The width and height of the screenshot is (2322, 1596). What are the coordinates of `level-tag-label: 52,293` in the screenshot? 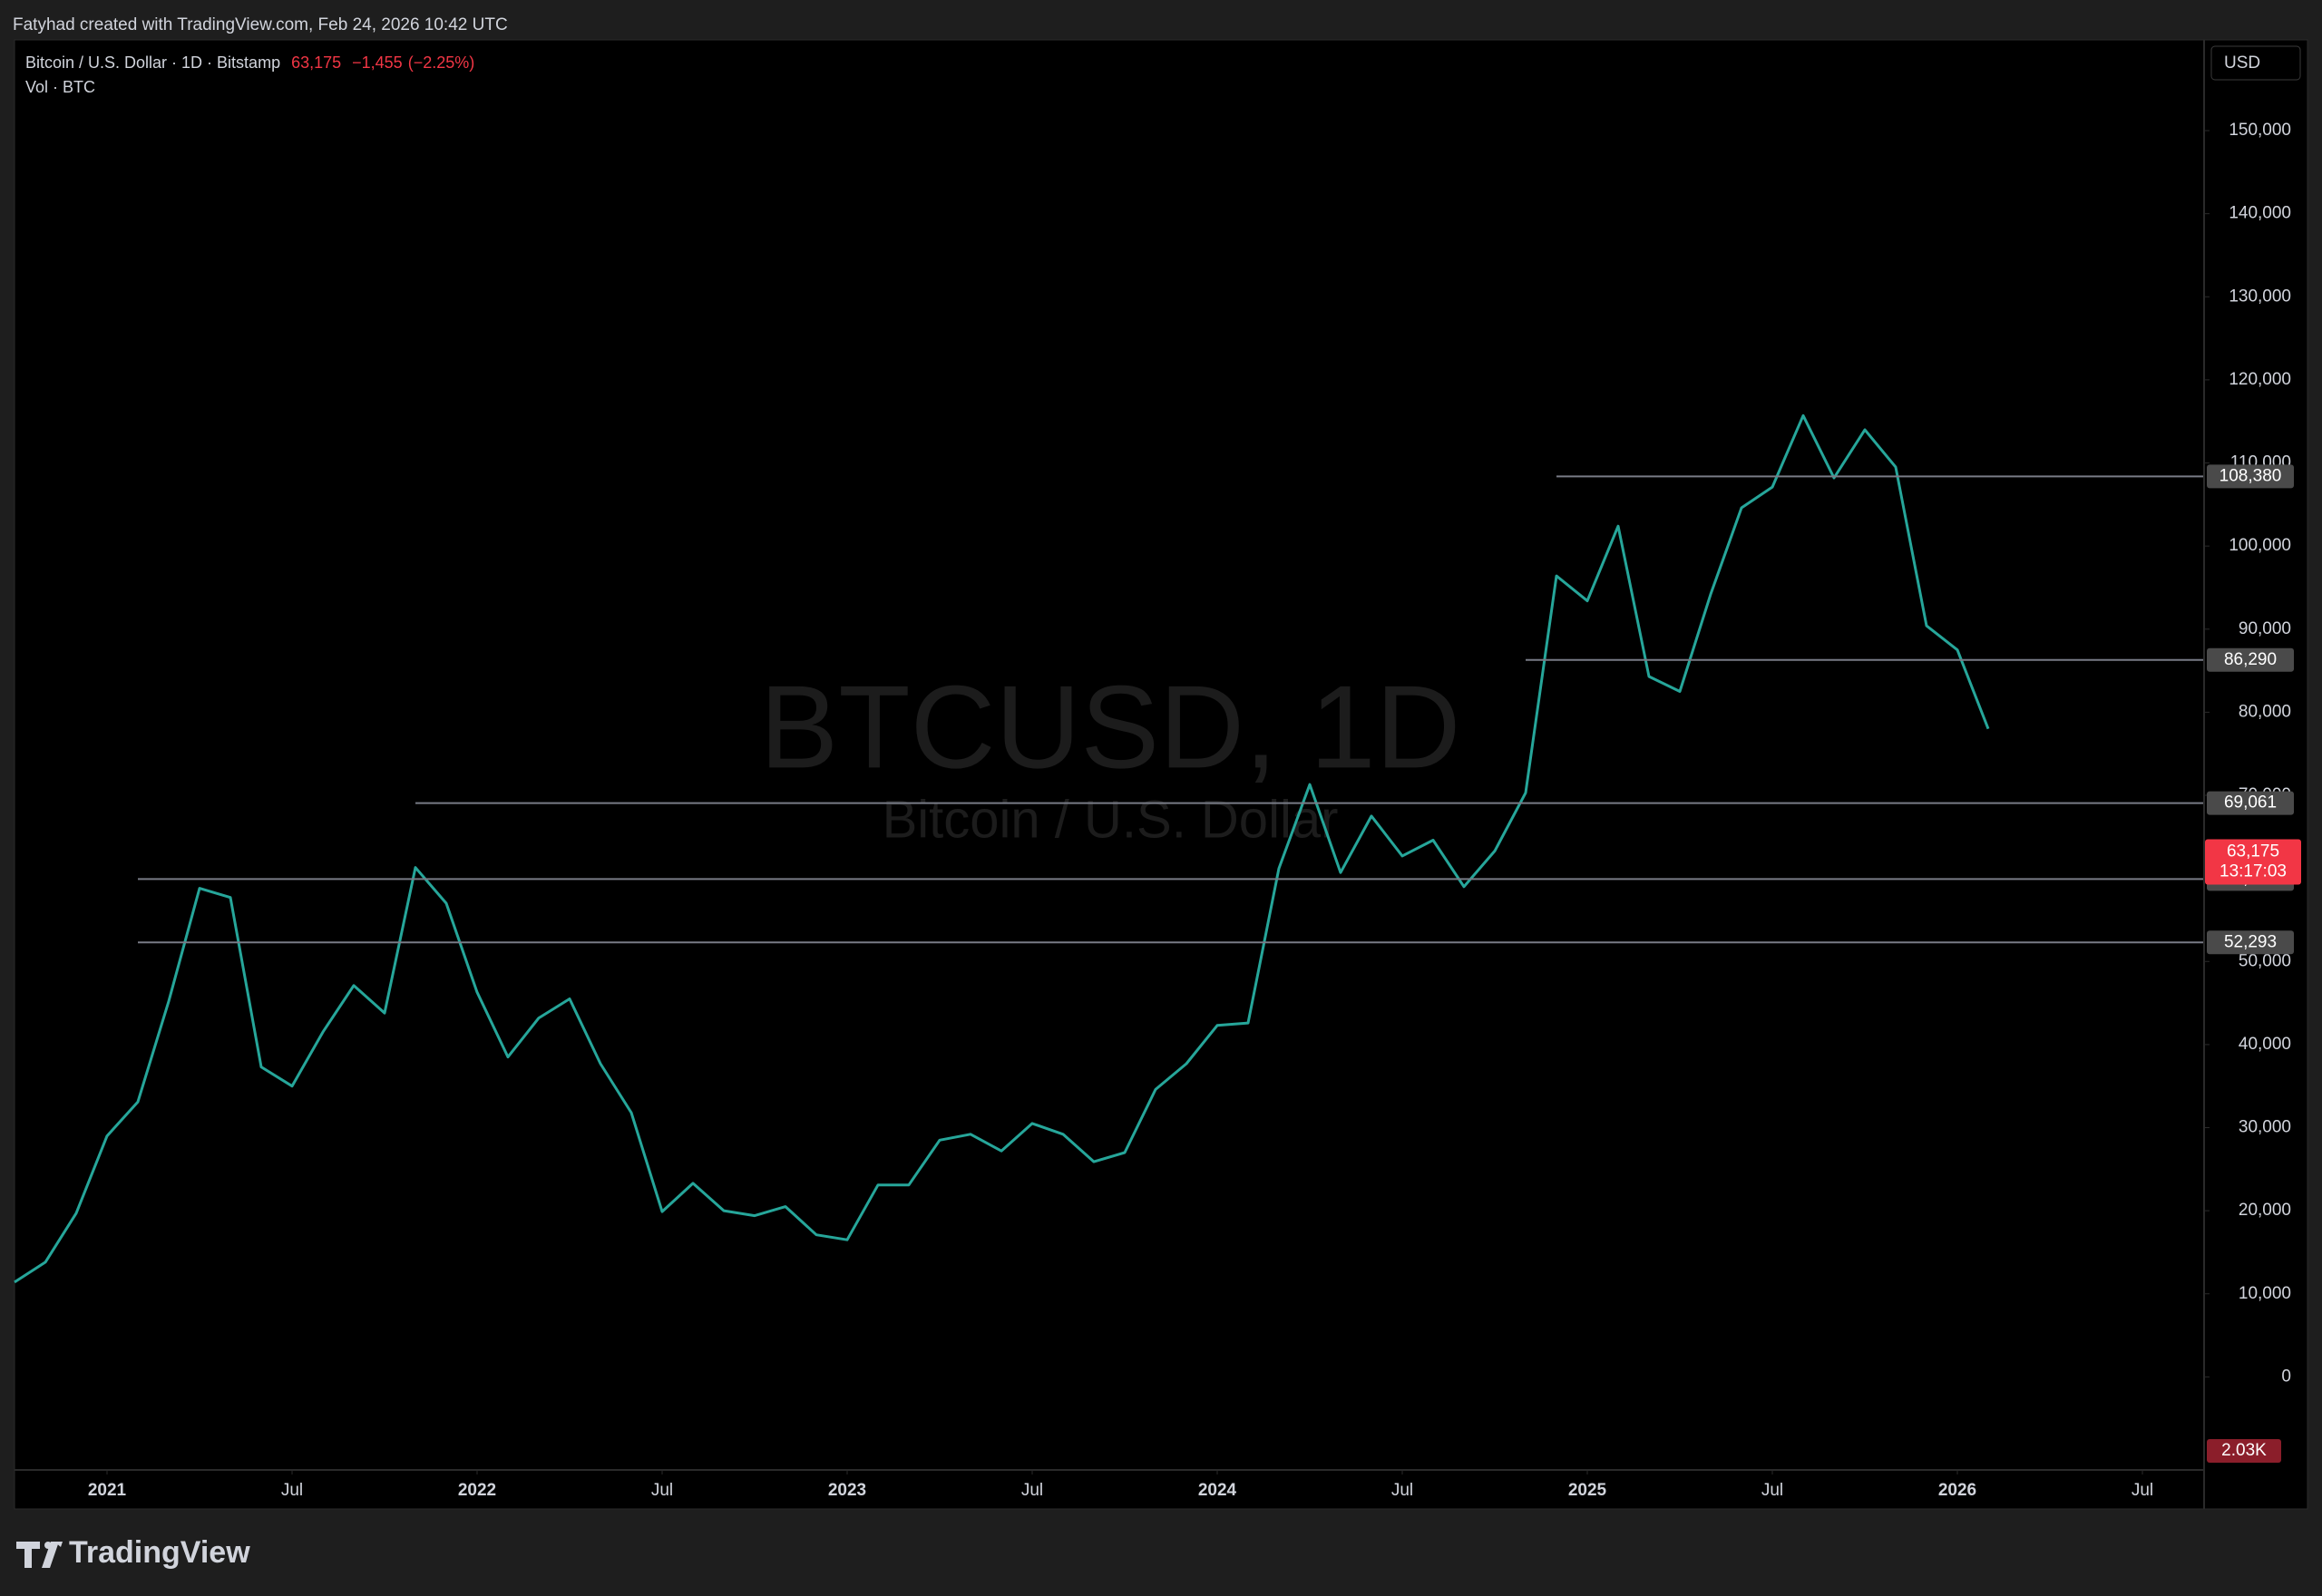 It's located at (2250, 941).